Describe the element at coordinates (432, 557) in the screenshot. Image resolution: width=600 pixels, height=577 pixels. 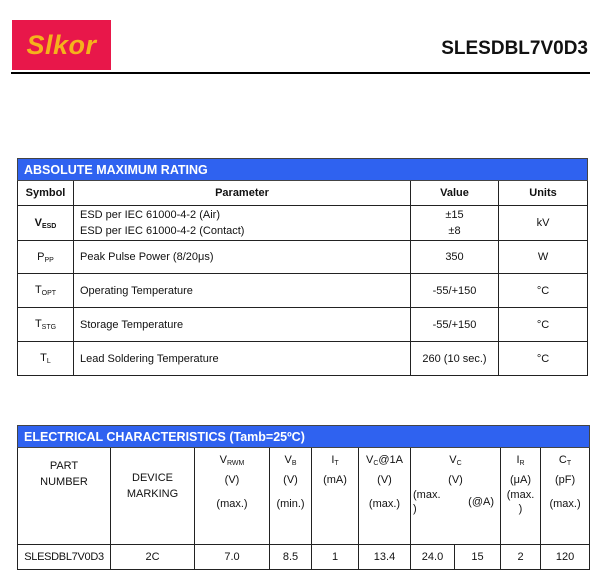
I see `vc-value: 24.0` at that location.